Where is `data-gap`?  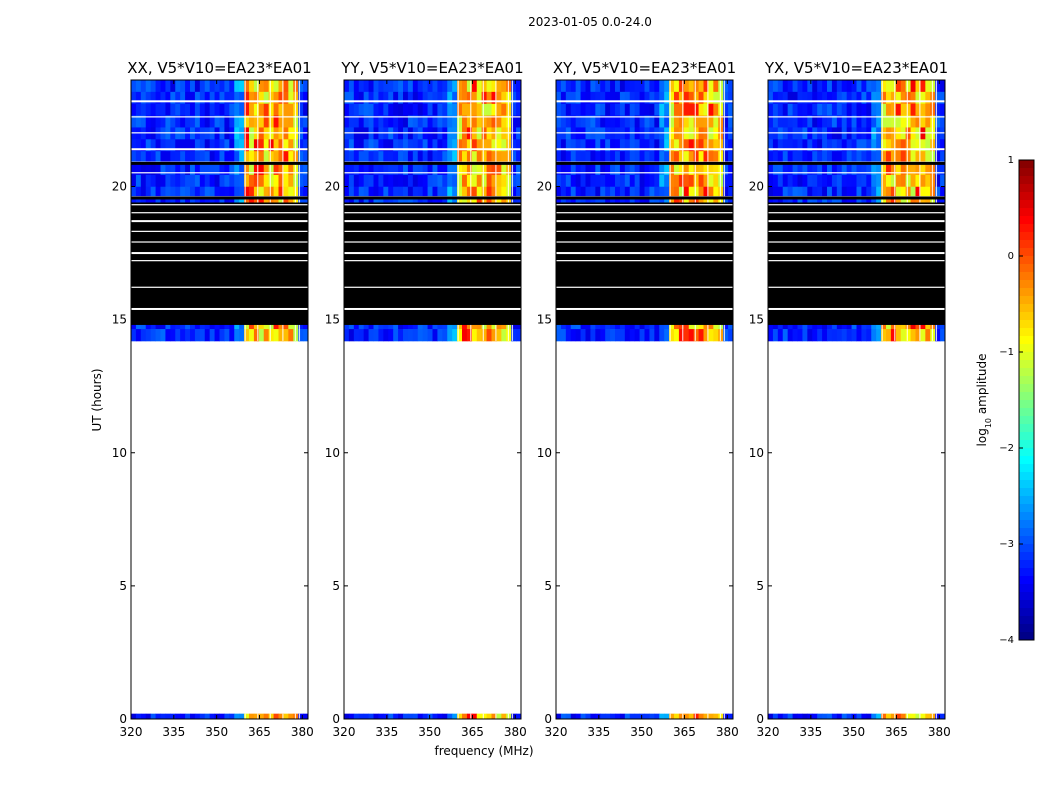 data-gap is located at coordinates (856, 231).